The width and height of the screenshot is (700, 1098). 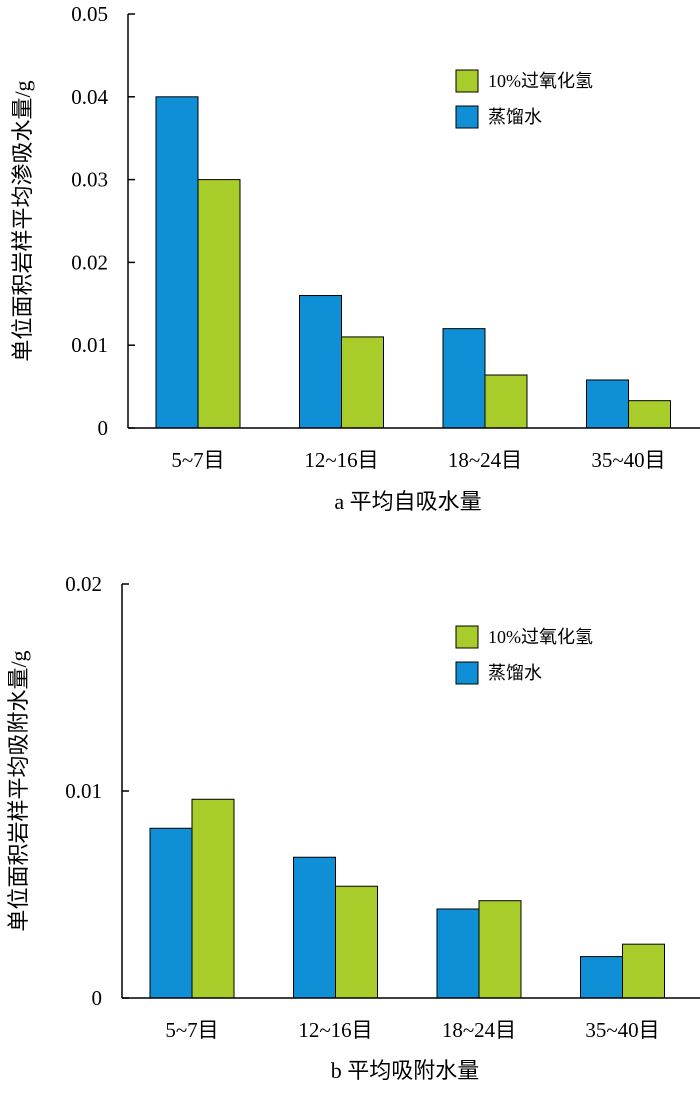 What do you see at coordinates (405, 1070) in the screenshot?
I see `x-axis-label: b 平均吸附水量` at bounding box center [405, 1070].